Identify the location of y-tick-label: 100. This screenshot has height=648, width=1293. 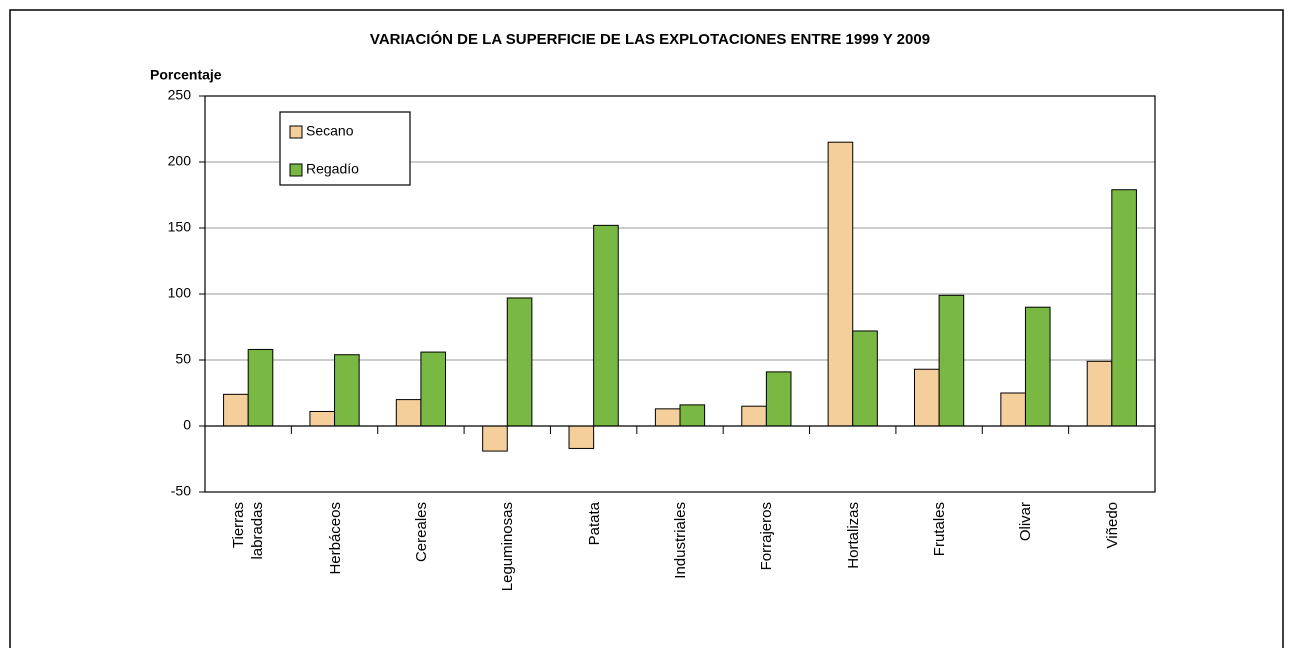
(180, 293).